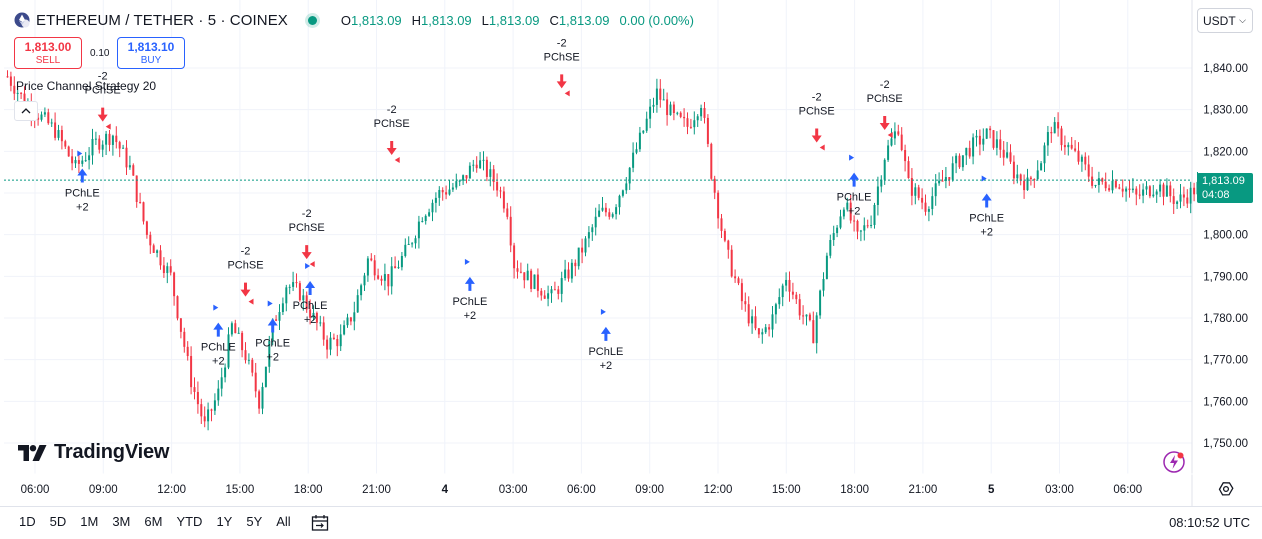 This screenshot has width=1262, height=539. What do you see at coordinates (1225, 20) in the screenshot?
I see `currency-select: USDT ⌵` at bounding box center [1225, 20].